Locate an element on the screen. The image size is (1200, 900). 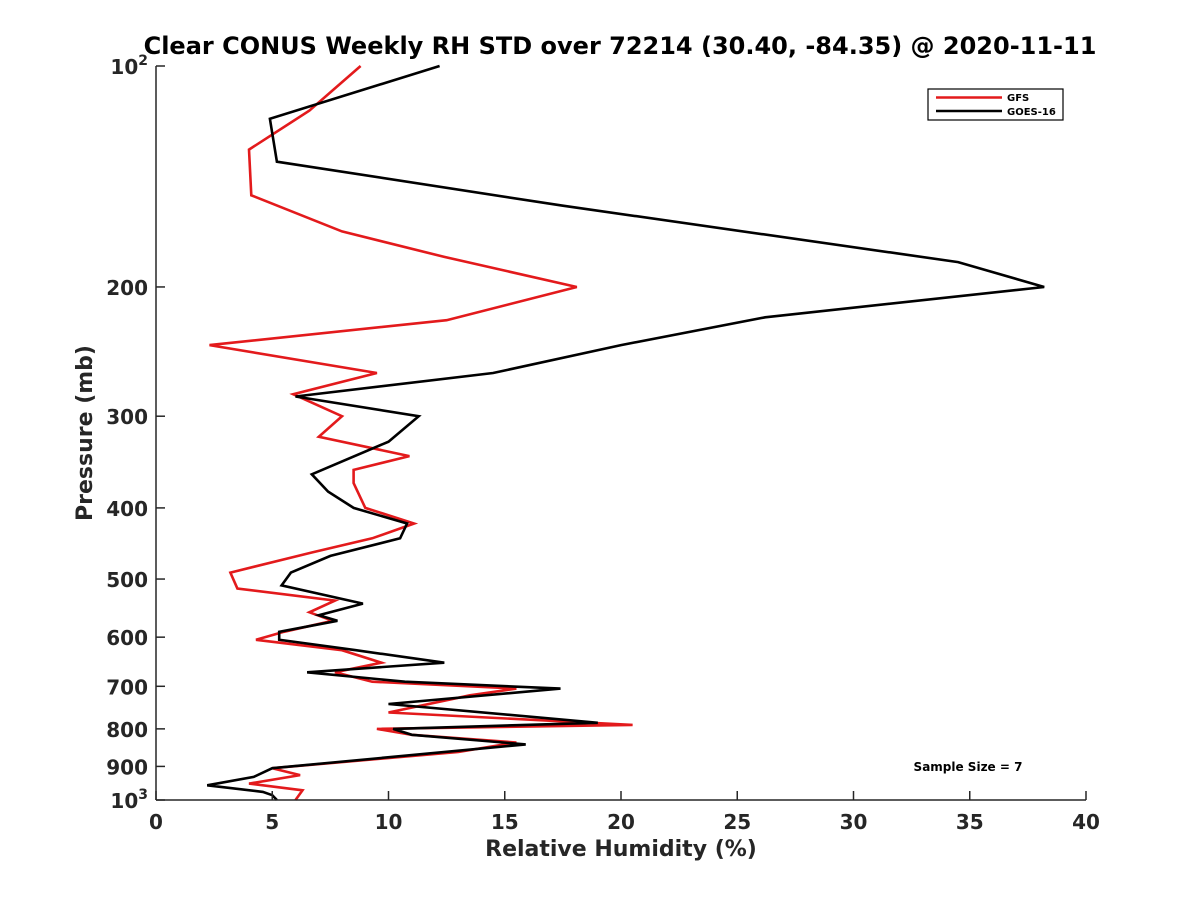
x-tick-label: 25 is located at coordinates (737, 822).